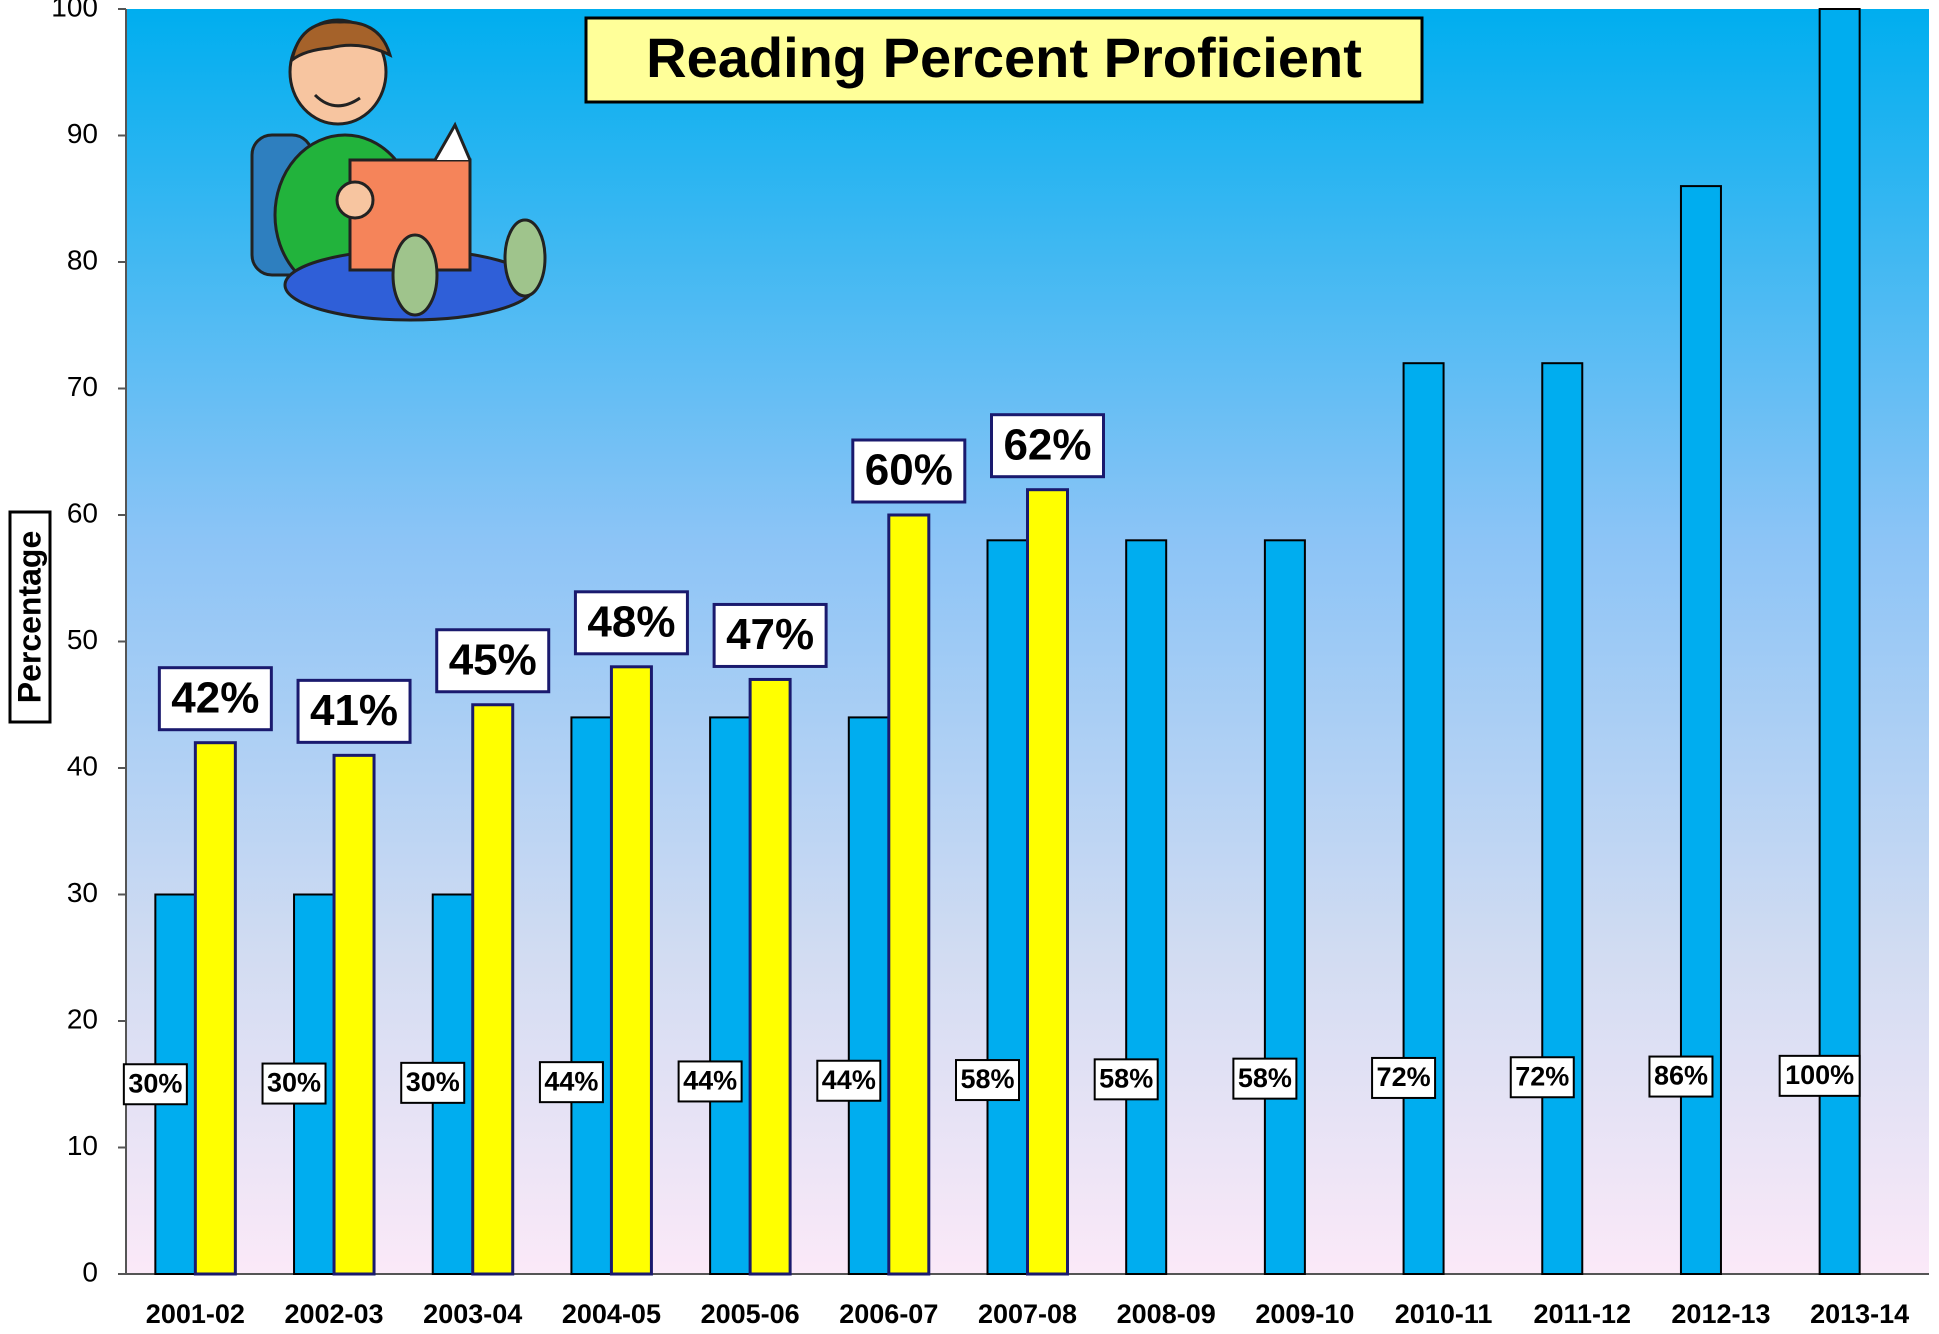 This screenshot has width=1939, height=1334. Describe the element at coordinates (82, 1145) in the screenshot. I see `y-tick-label: 10` at that location.